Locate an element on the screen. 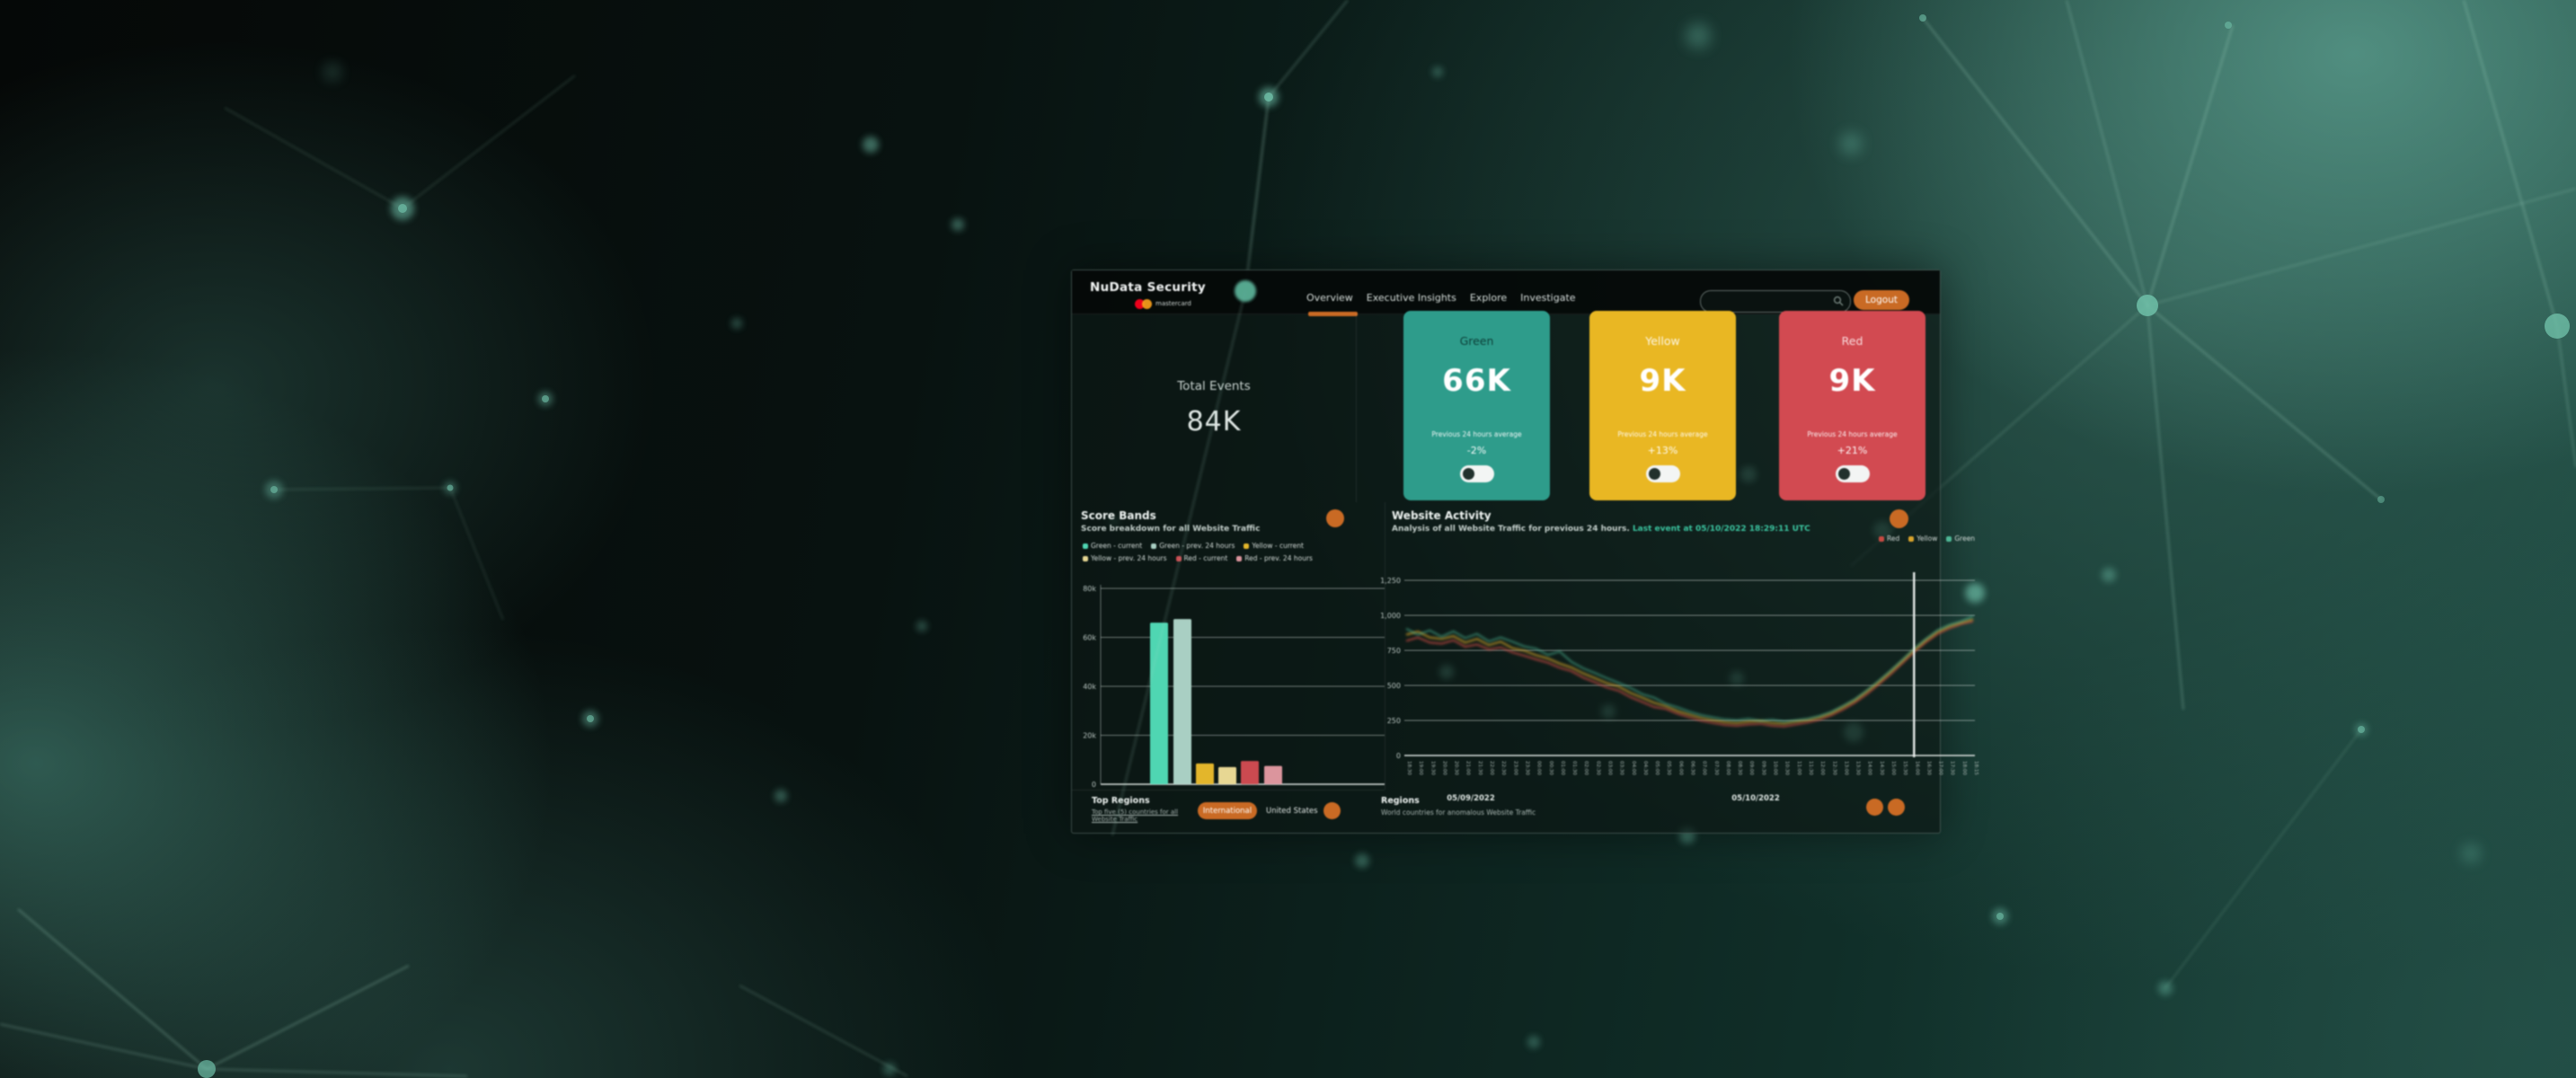 The height and width of the screenshot is (1078, 2576). svg-text: 07:30 is located at coordinates (1716, 768).